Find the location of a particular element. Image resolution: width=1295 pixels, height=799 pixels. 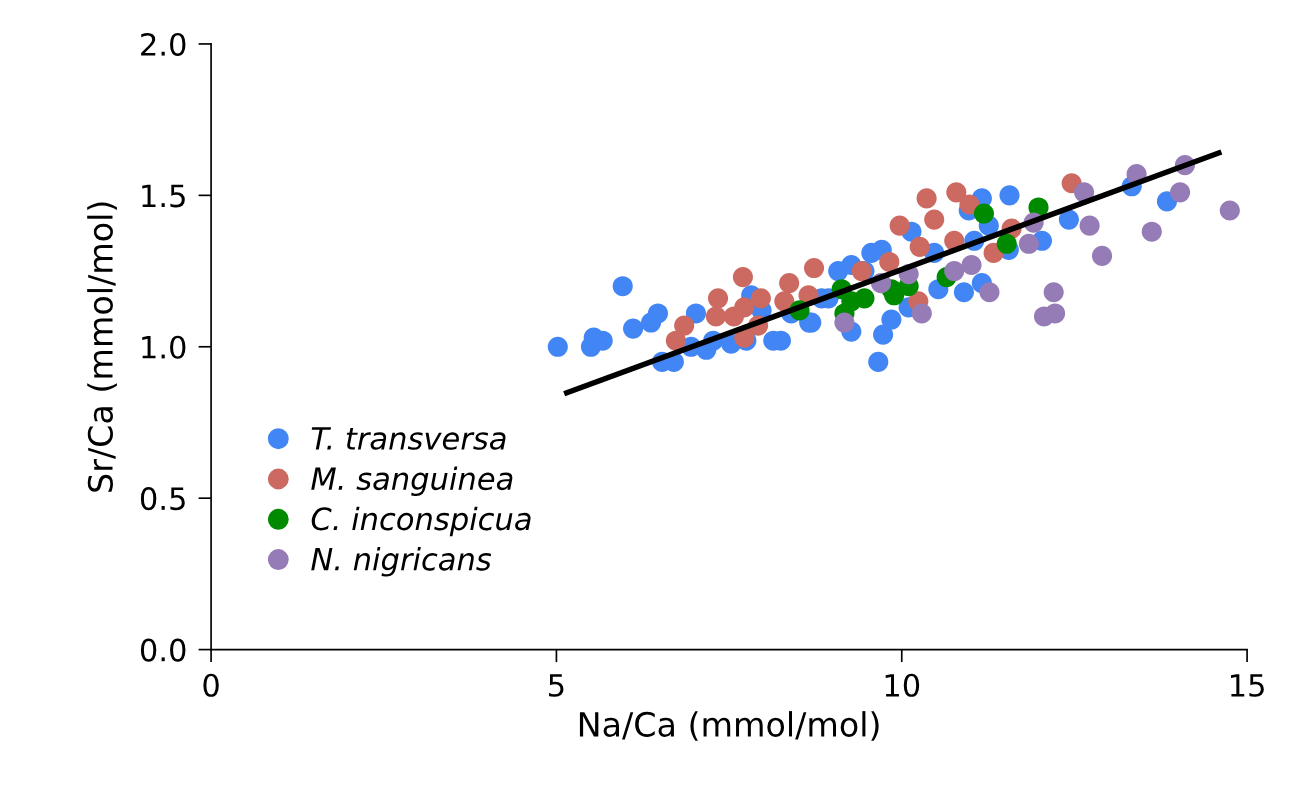

x-tick-label: 5 is located at coordinates (556, 685).